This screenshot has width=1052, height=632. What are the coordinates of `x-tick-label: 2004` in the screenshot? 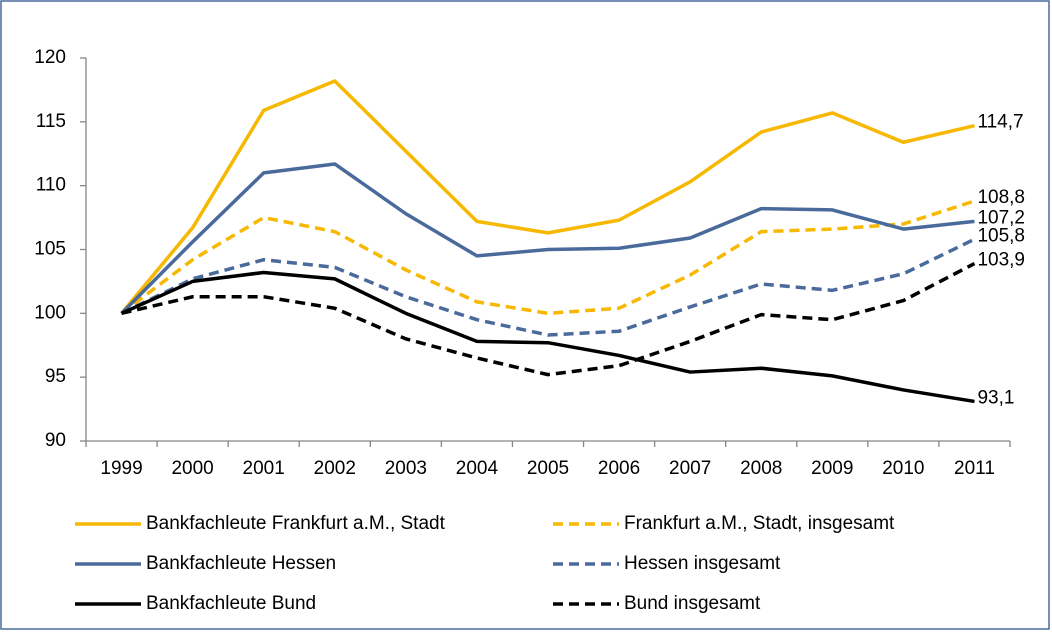 It's located at (477, 468).